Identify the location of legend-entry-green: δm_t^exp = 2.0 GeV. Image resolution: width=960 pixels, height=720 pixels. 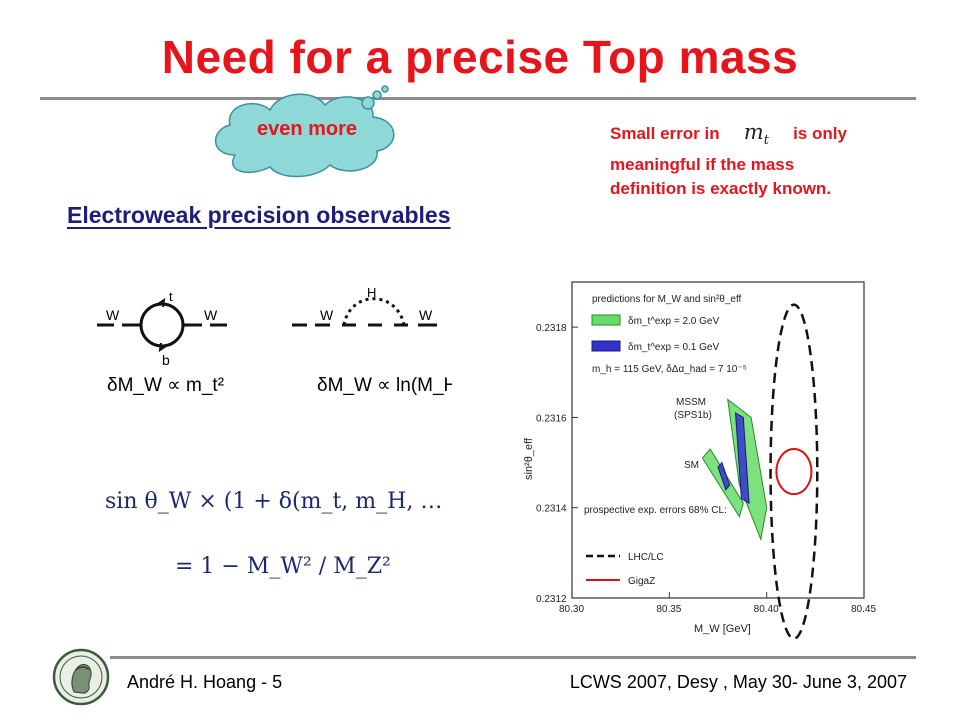
(673, 321).